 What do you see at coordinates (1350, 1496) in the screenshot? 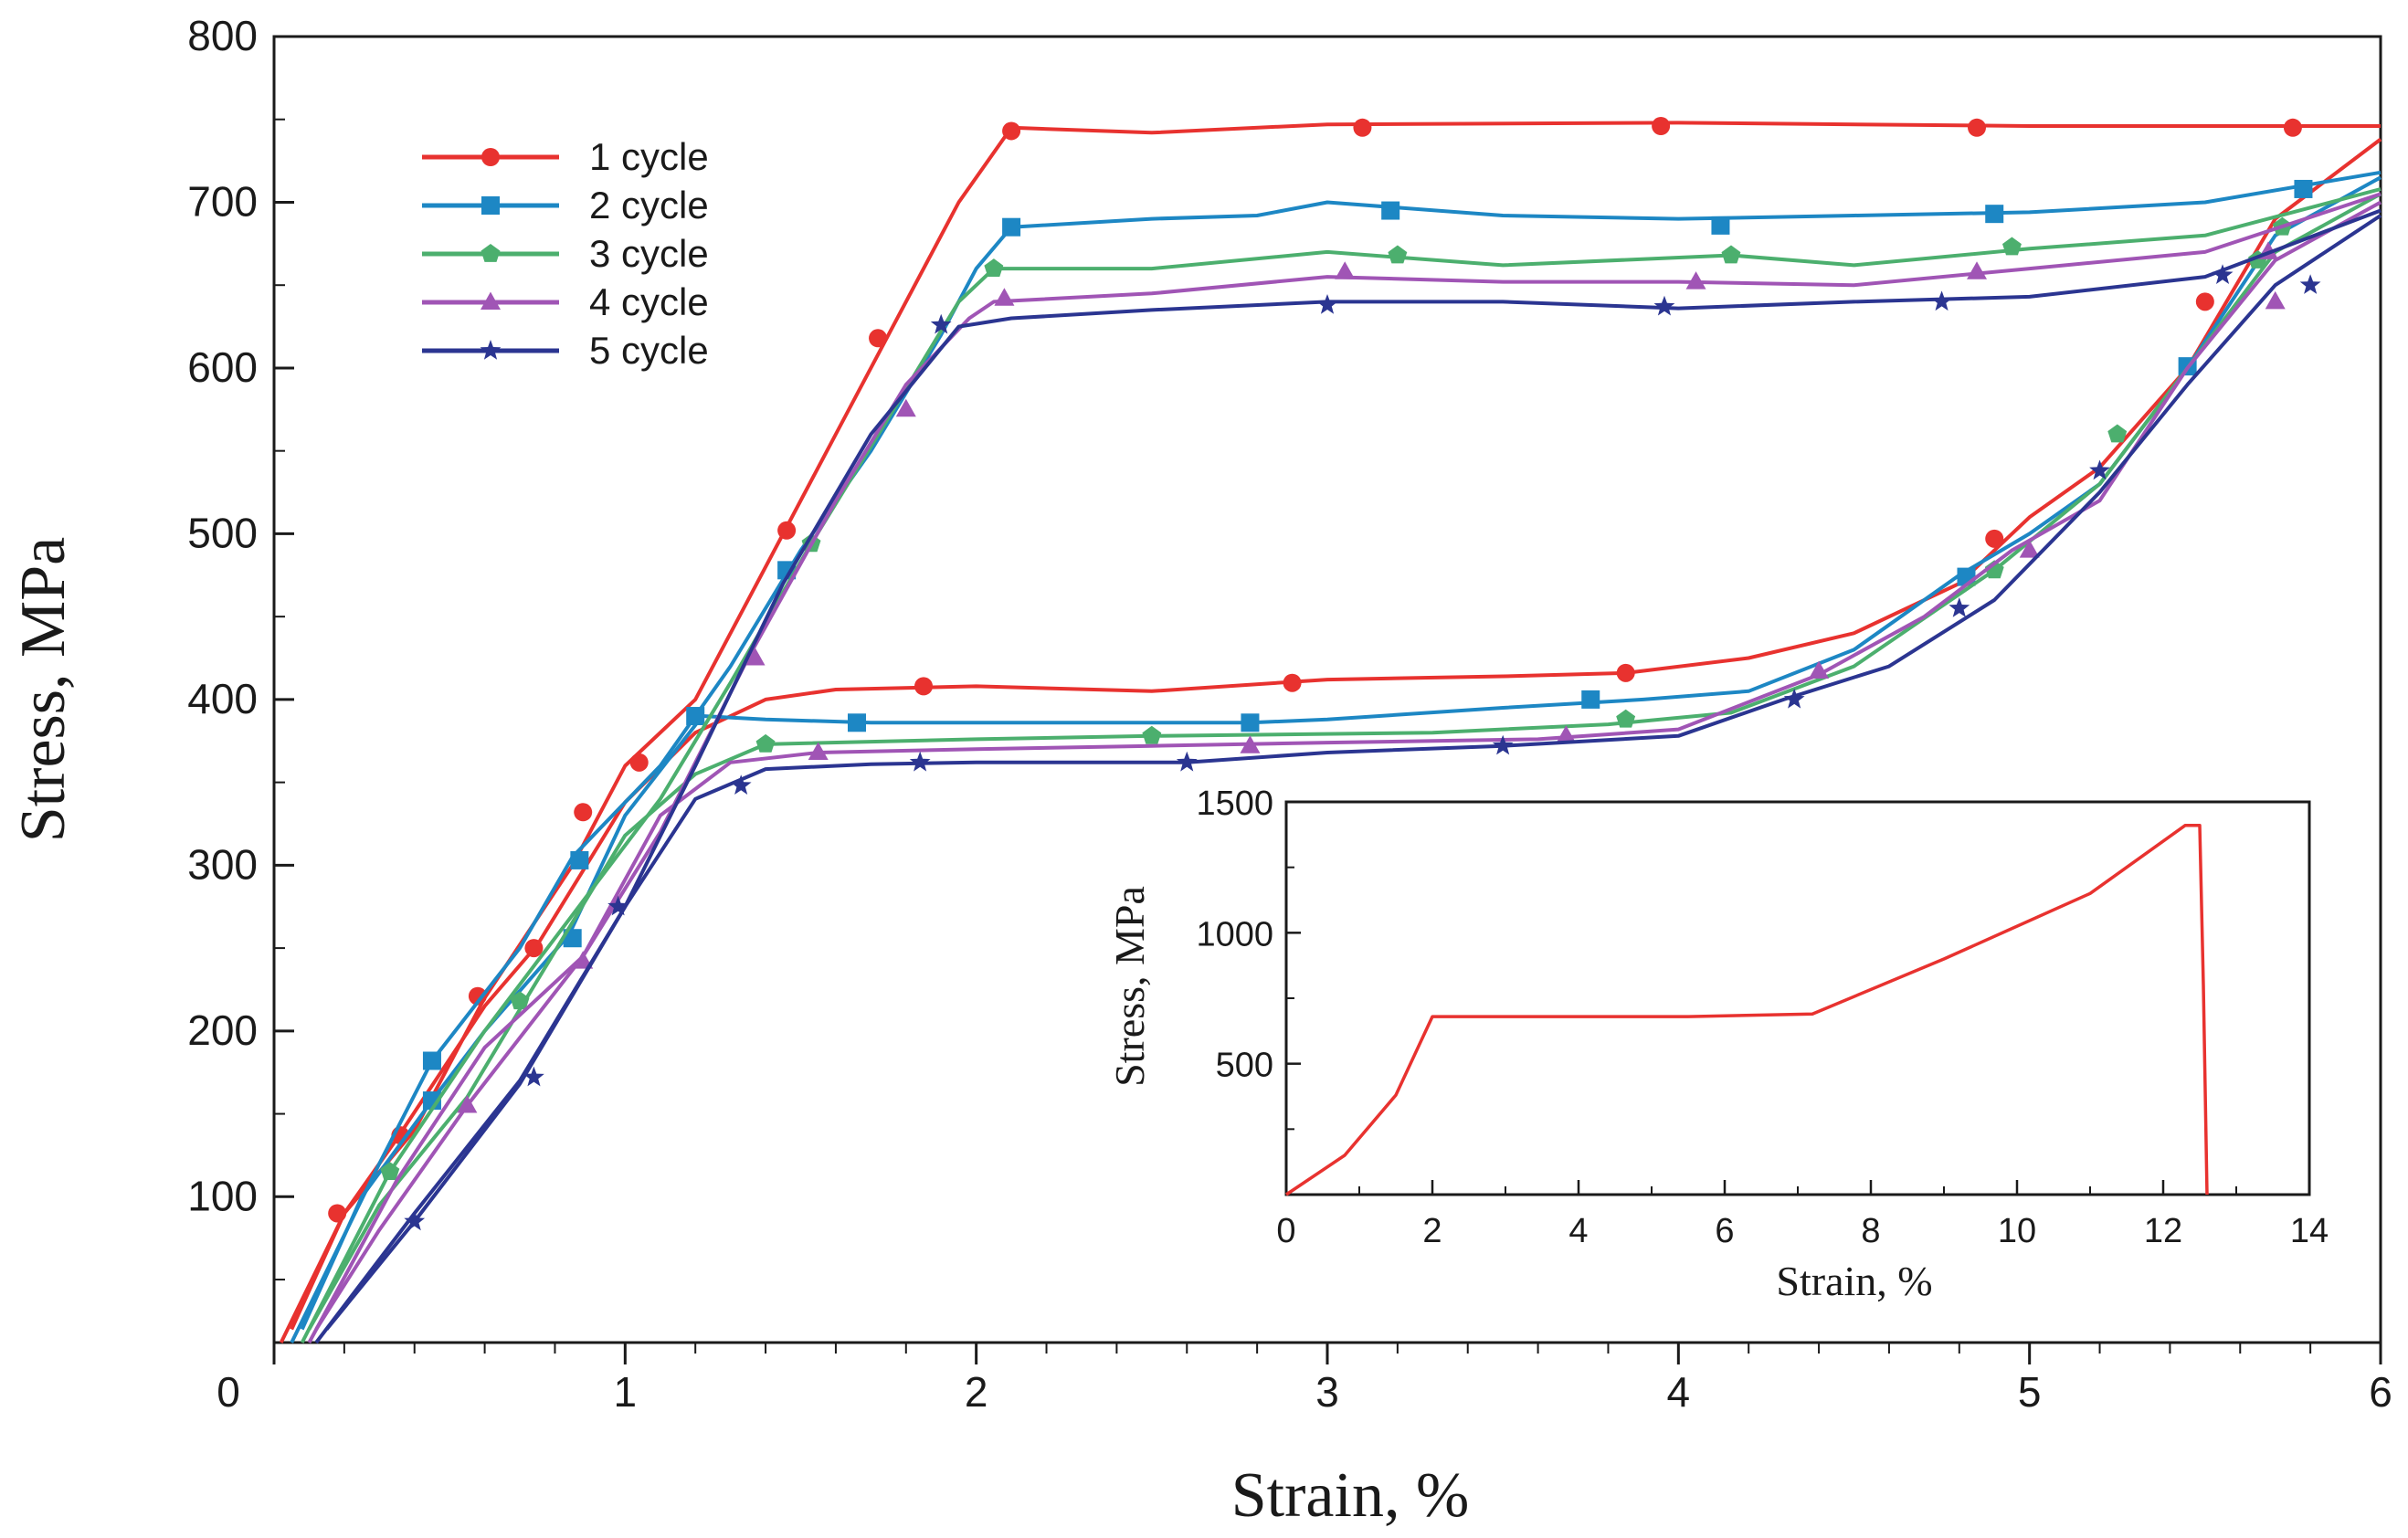
I see `main-x-axis-label: Strain, %` at bounding box center [1350, 1496].